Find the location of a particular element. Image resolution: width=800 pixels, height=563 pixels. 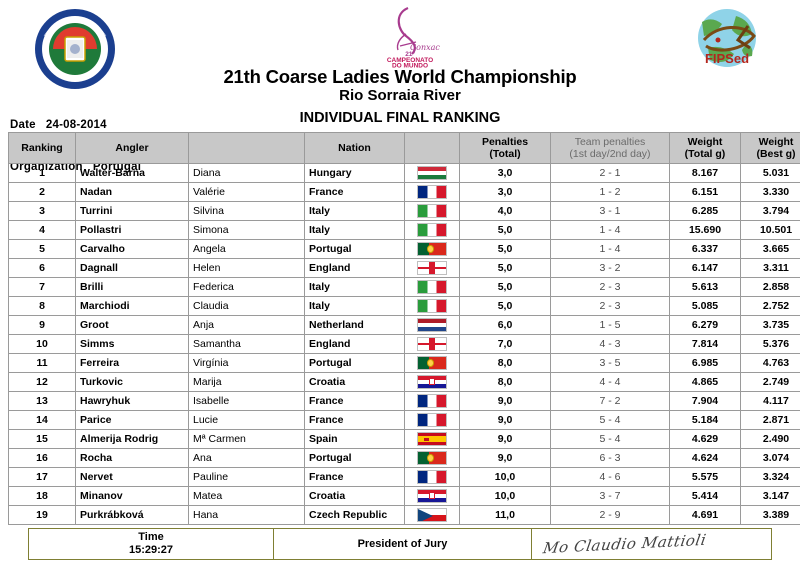

cell-team-penalties: 4 - 4 is located at coordinates (610, 382).